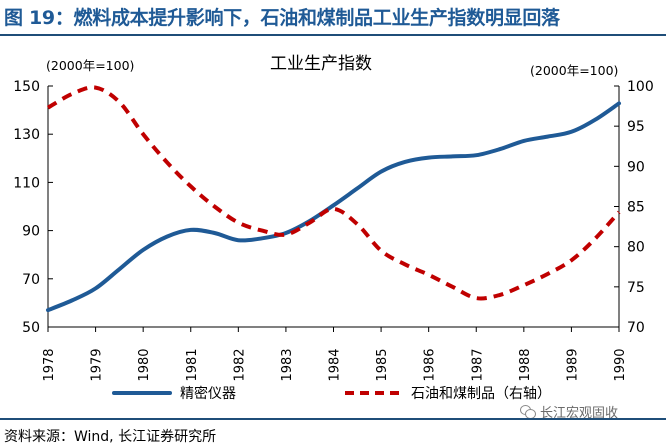  What do you see at coordinates (636, 208) in the screenshot?
I see `right-tick-label: 85` at bounding box center [636, 208].